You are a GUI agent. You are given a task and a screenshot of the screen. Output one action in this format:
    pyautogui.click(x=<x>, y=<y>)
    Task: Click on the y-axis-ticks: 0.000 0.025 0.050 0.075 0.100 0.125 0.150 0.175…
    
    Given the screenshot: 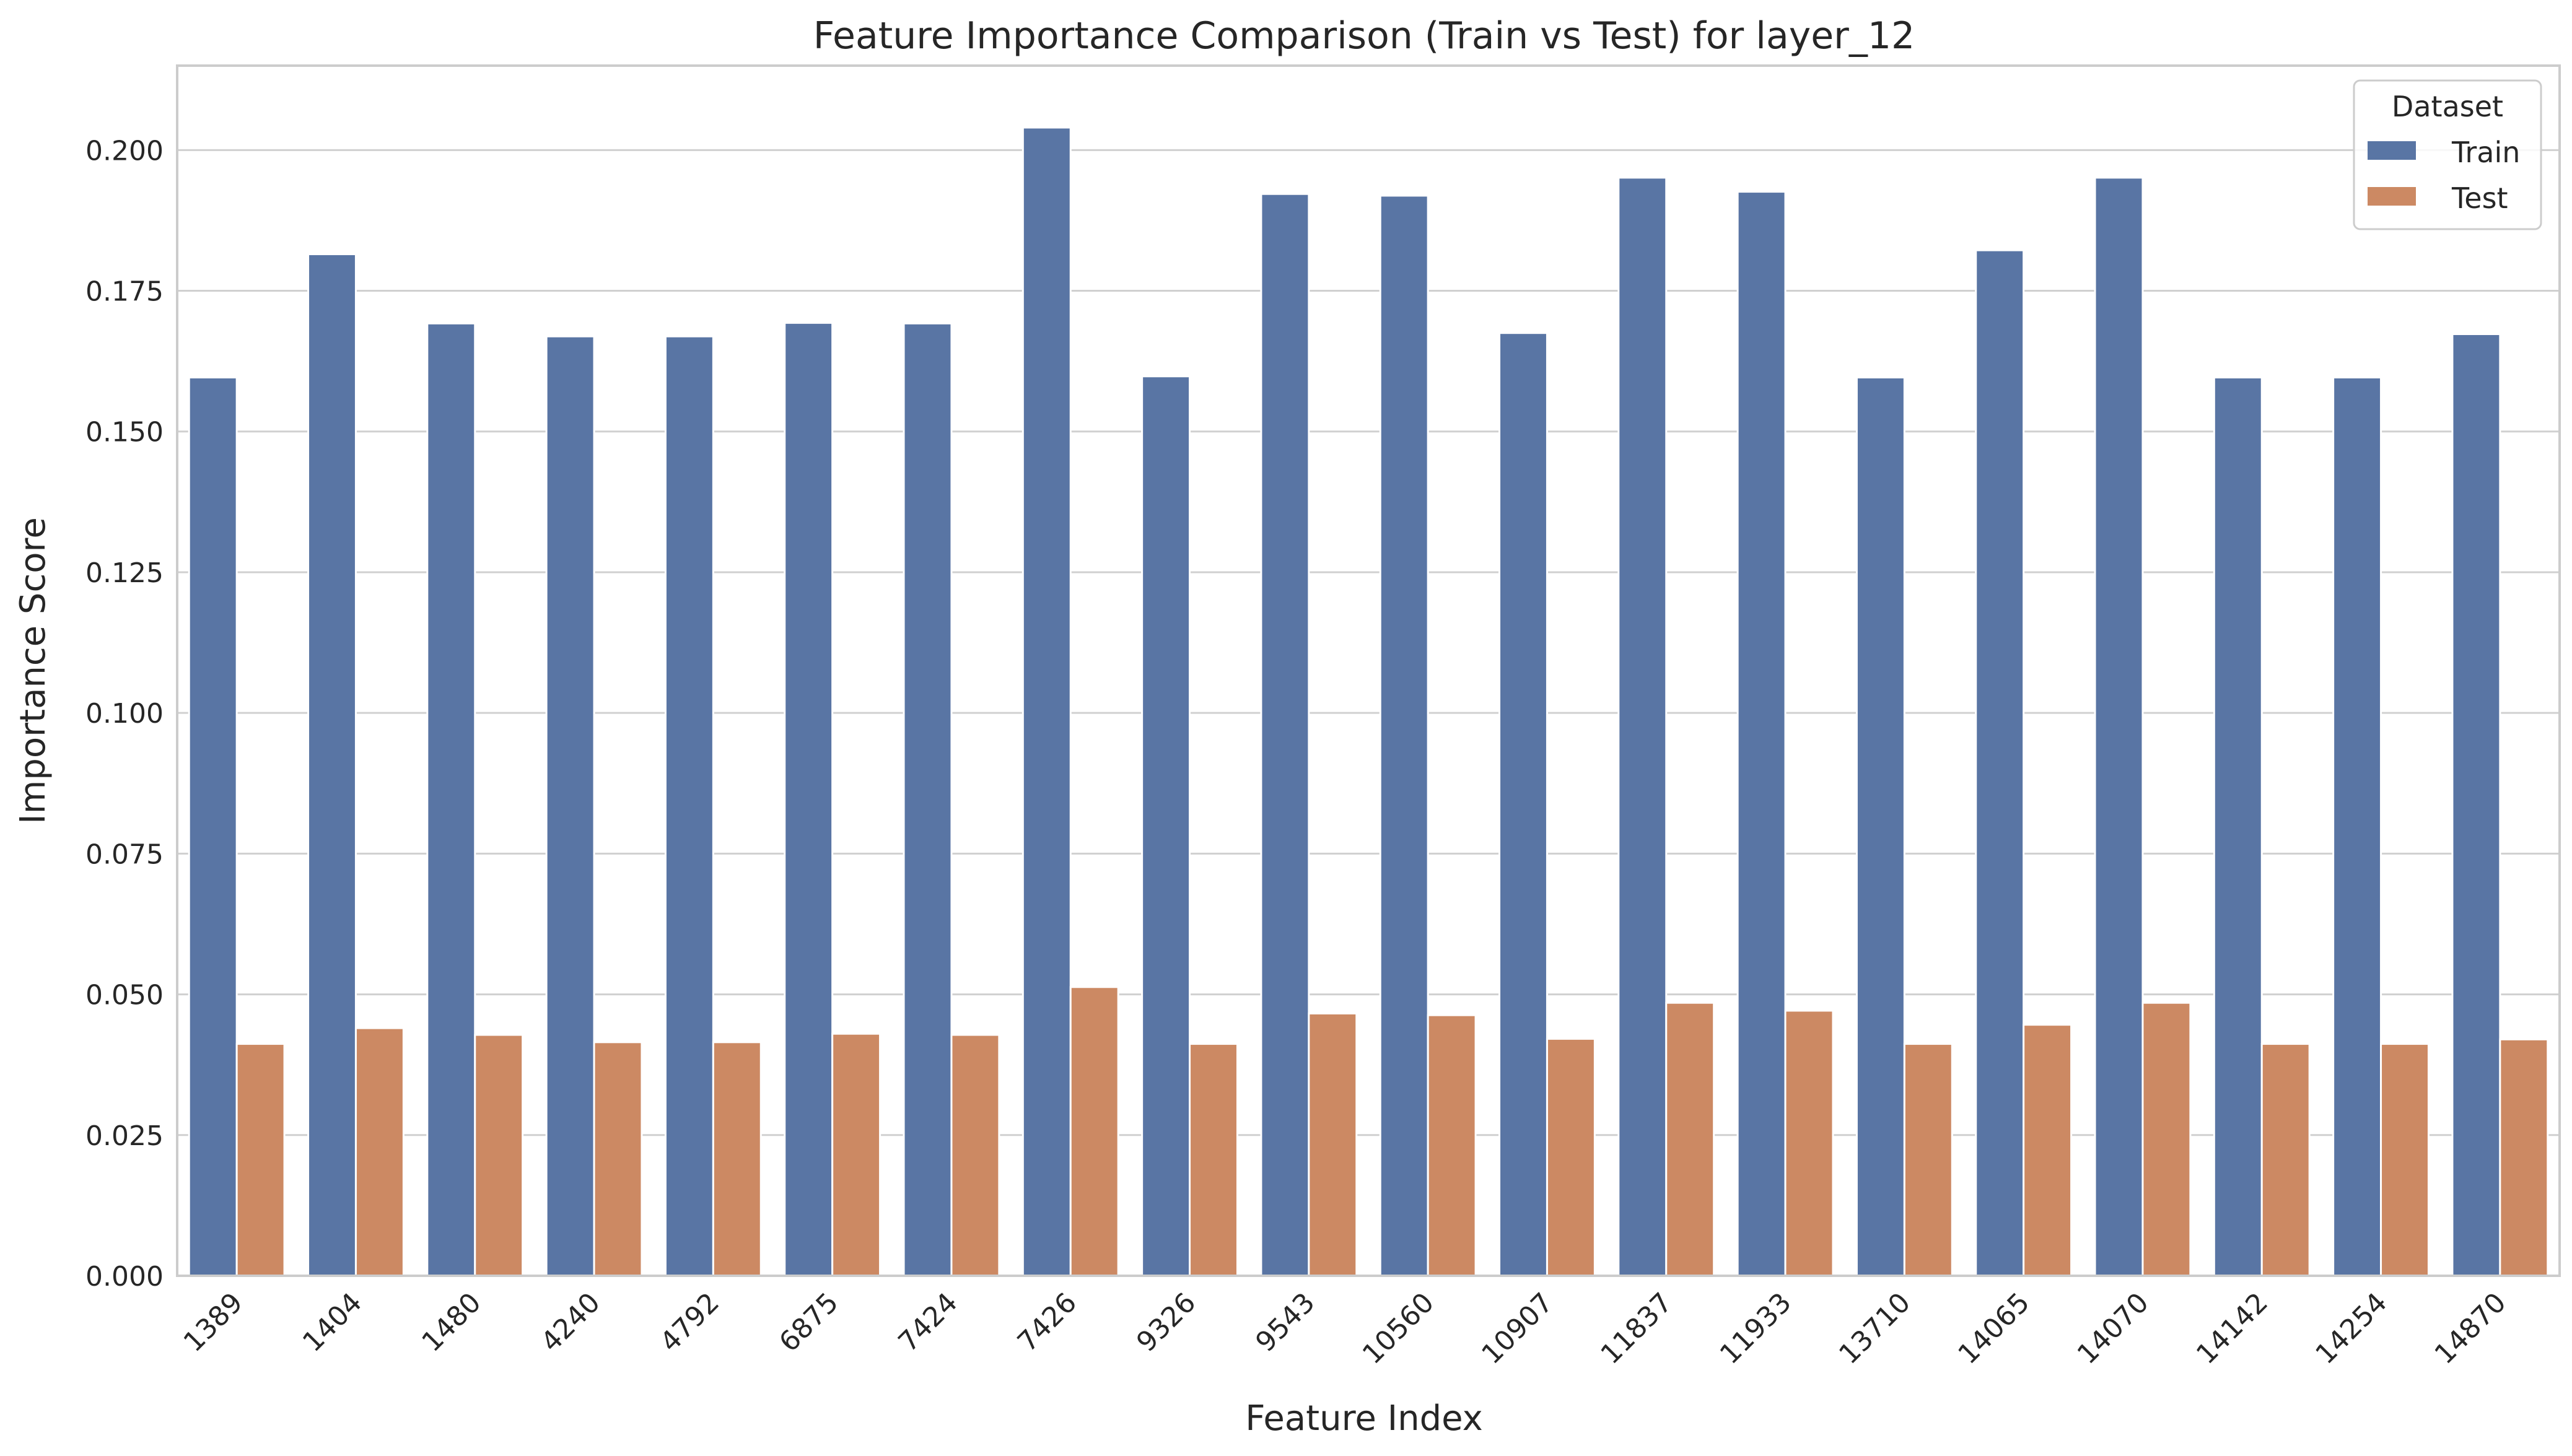 What is the action you would take?
    pyautogui.click(x=124, y=714)
    